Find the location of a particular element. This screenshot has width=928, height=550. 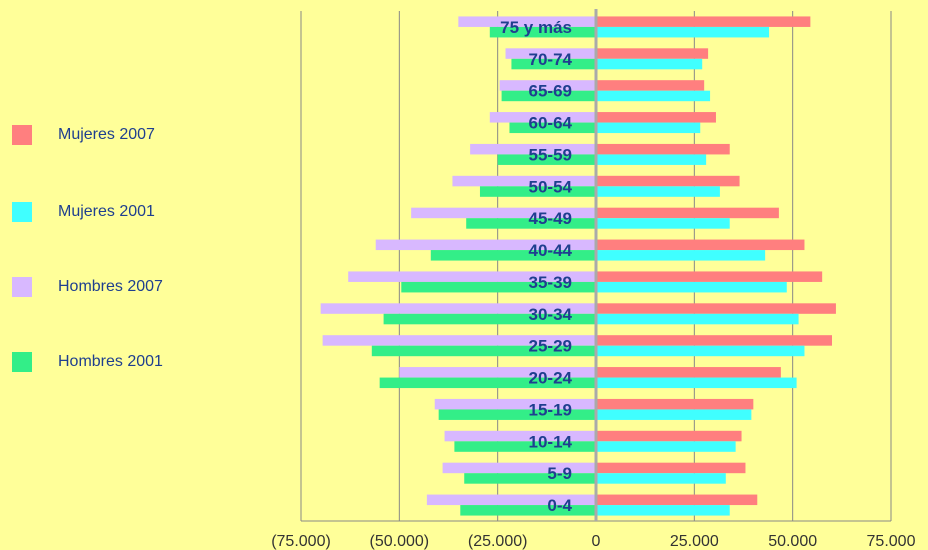

x-tick-label: (25.000) is located at coordinates (498, 541).